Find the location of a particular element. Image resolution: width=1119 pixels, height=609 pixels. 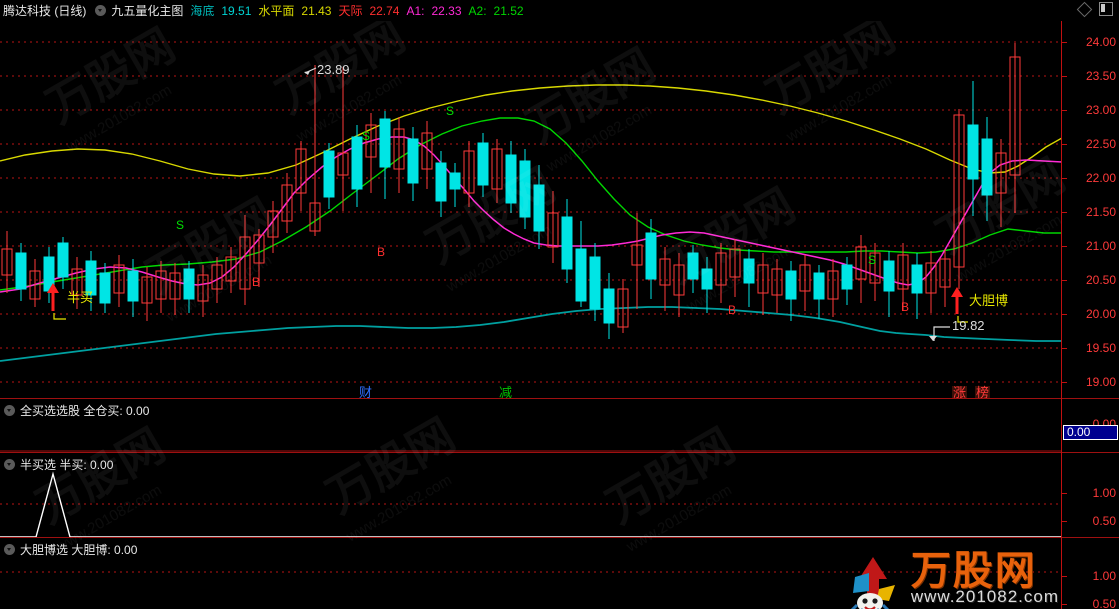

tianji-line is located at coordinates (531, 130).